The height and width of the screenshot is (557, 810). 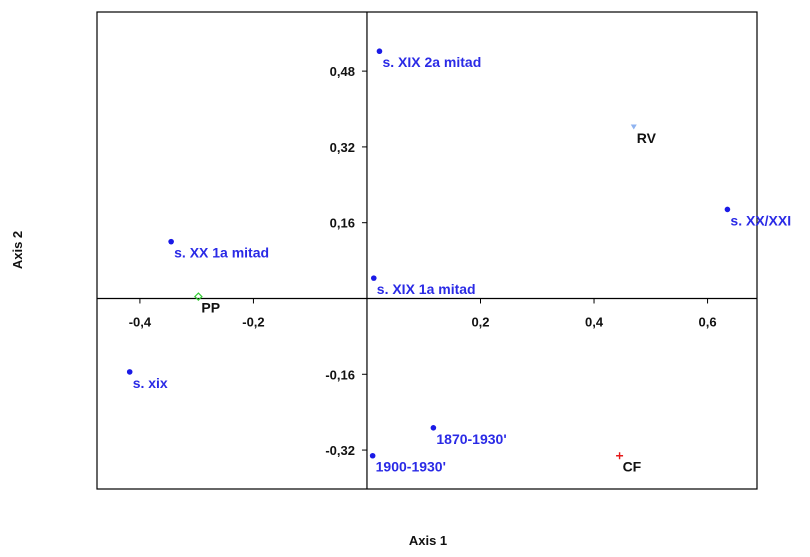 I want to click on point-label: s. XIX 2a mitad, so click(x=431, y=62).